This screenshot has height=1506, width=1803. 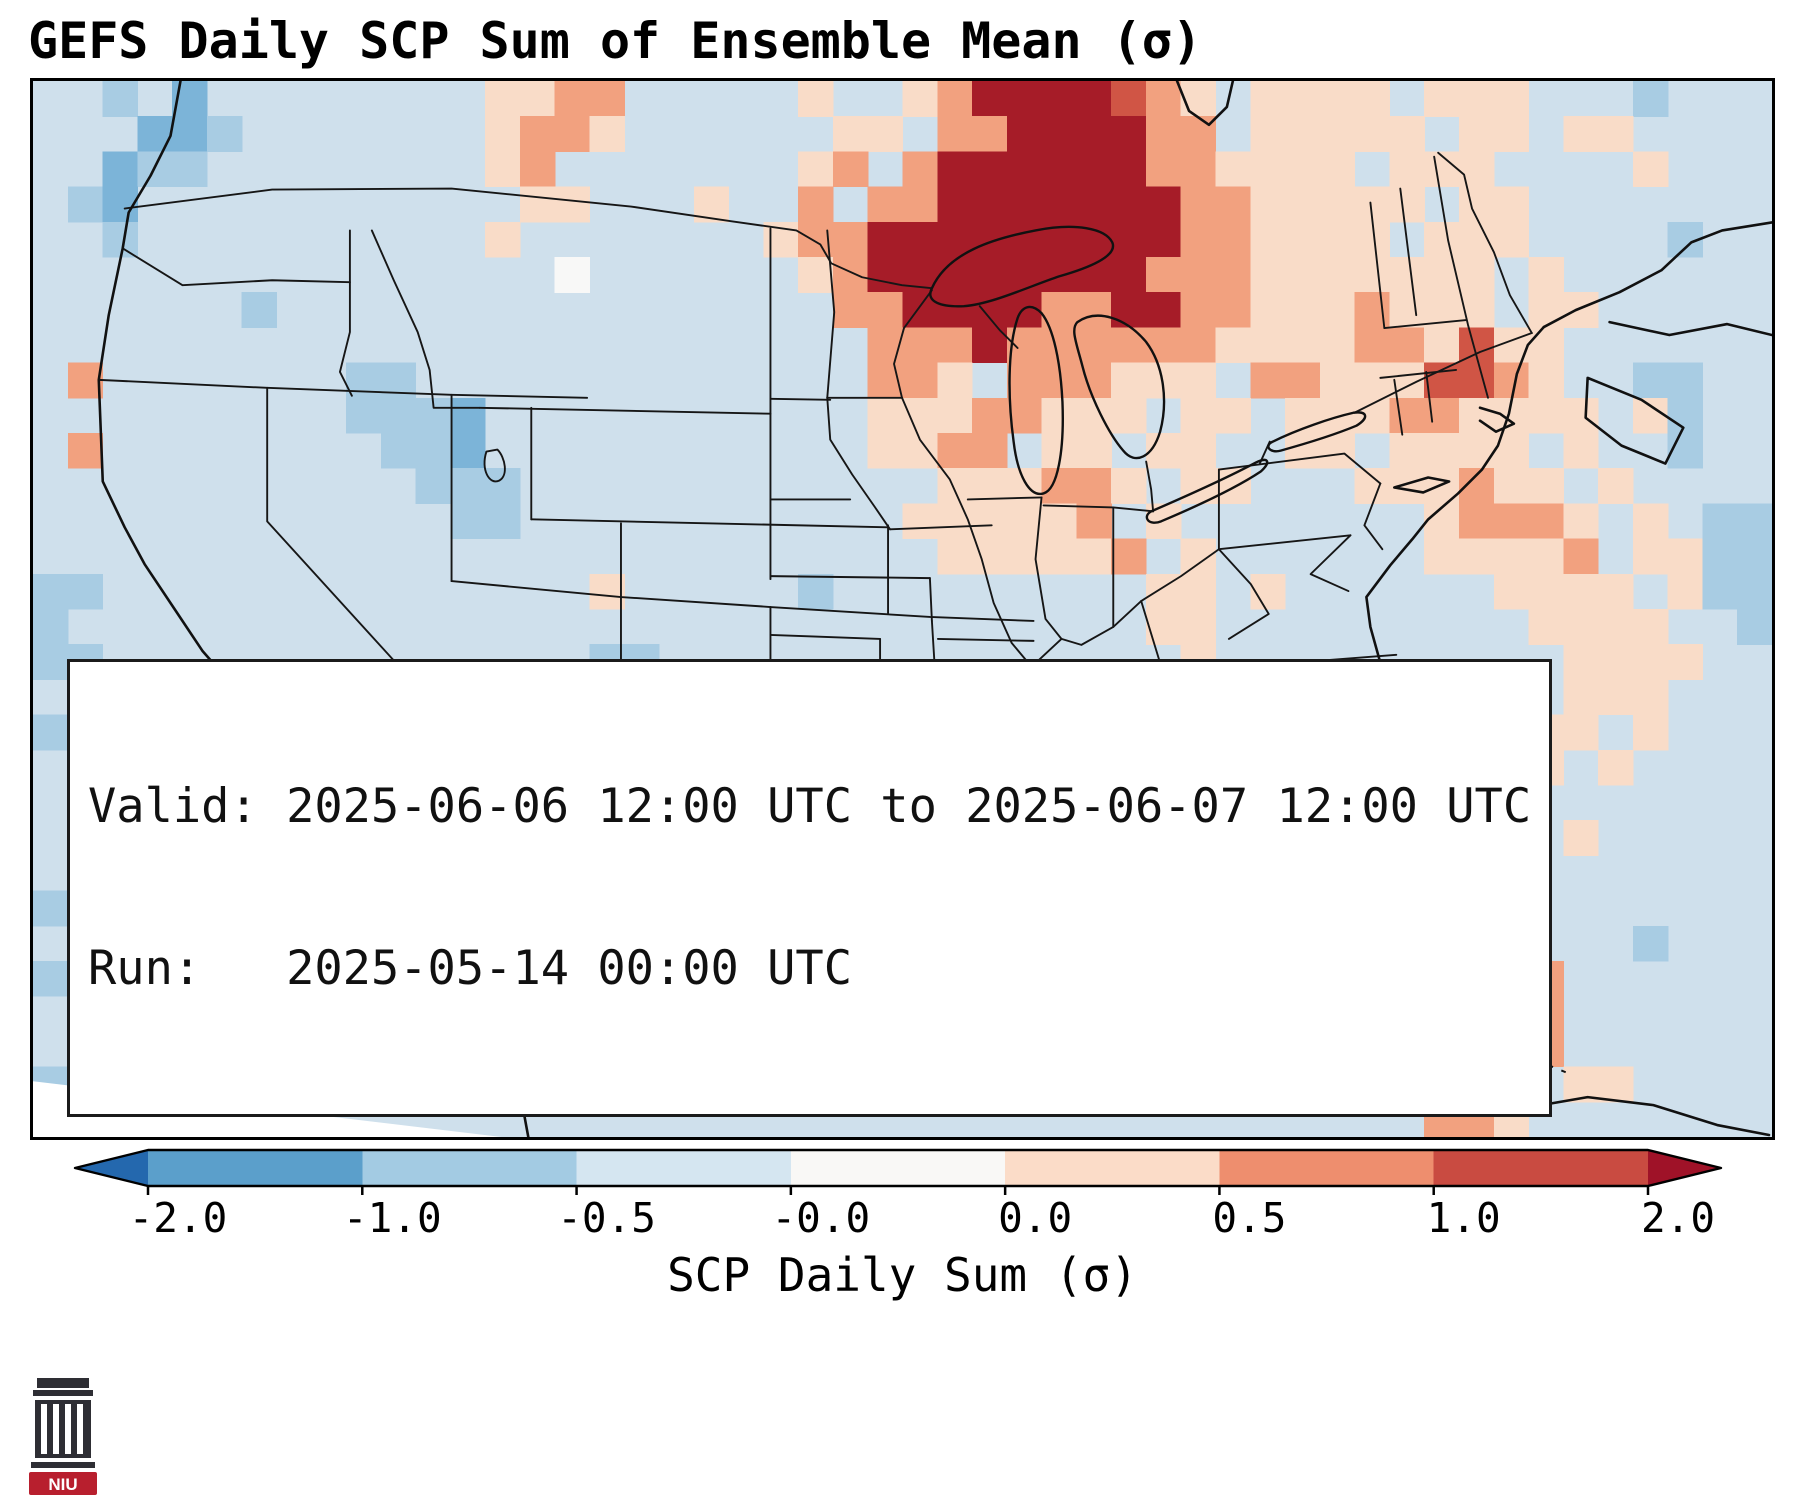 I want to click on colorbar-tick: -1.0, so click(x=392, y=1218).